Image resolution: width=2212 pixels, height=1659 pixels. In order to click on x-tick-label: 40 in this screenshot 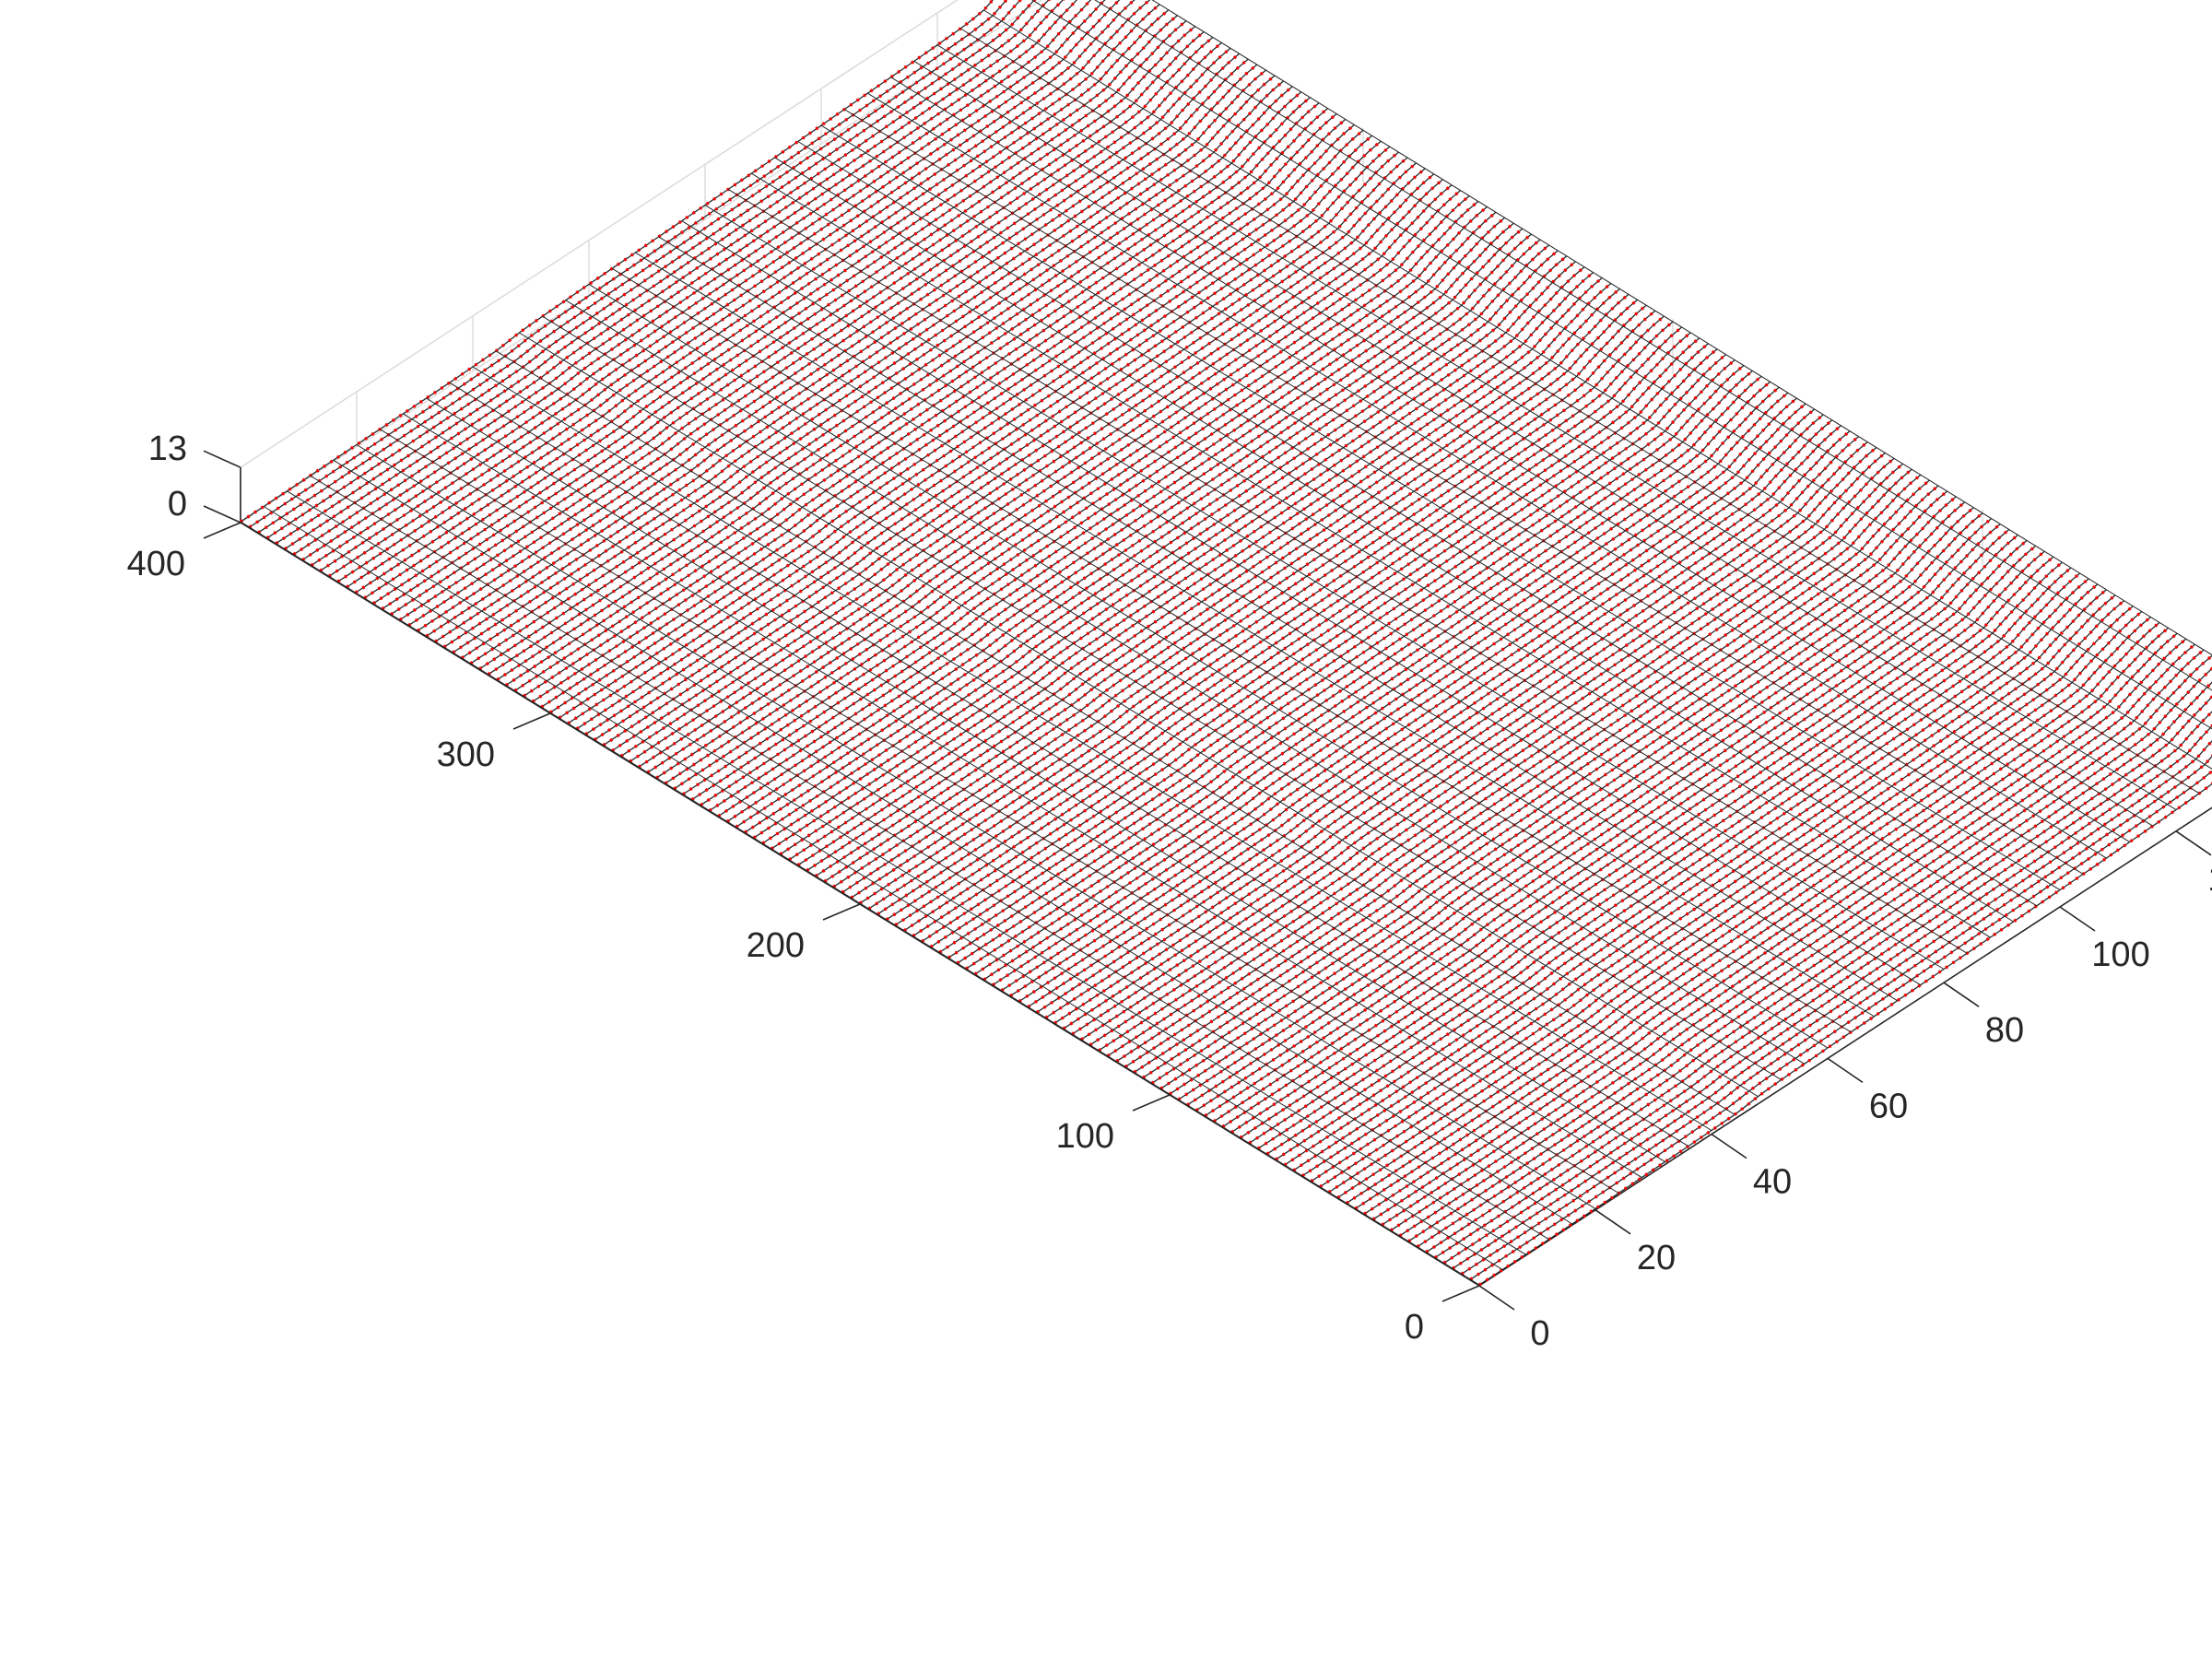, I will do `click(1772, 1182)`.